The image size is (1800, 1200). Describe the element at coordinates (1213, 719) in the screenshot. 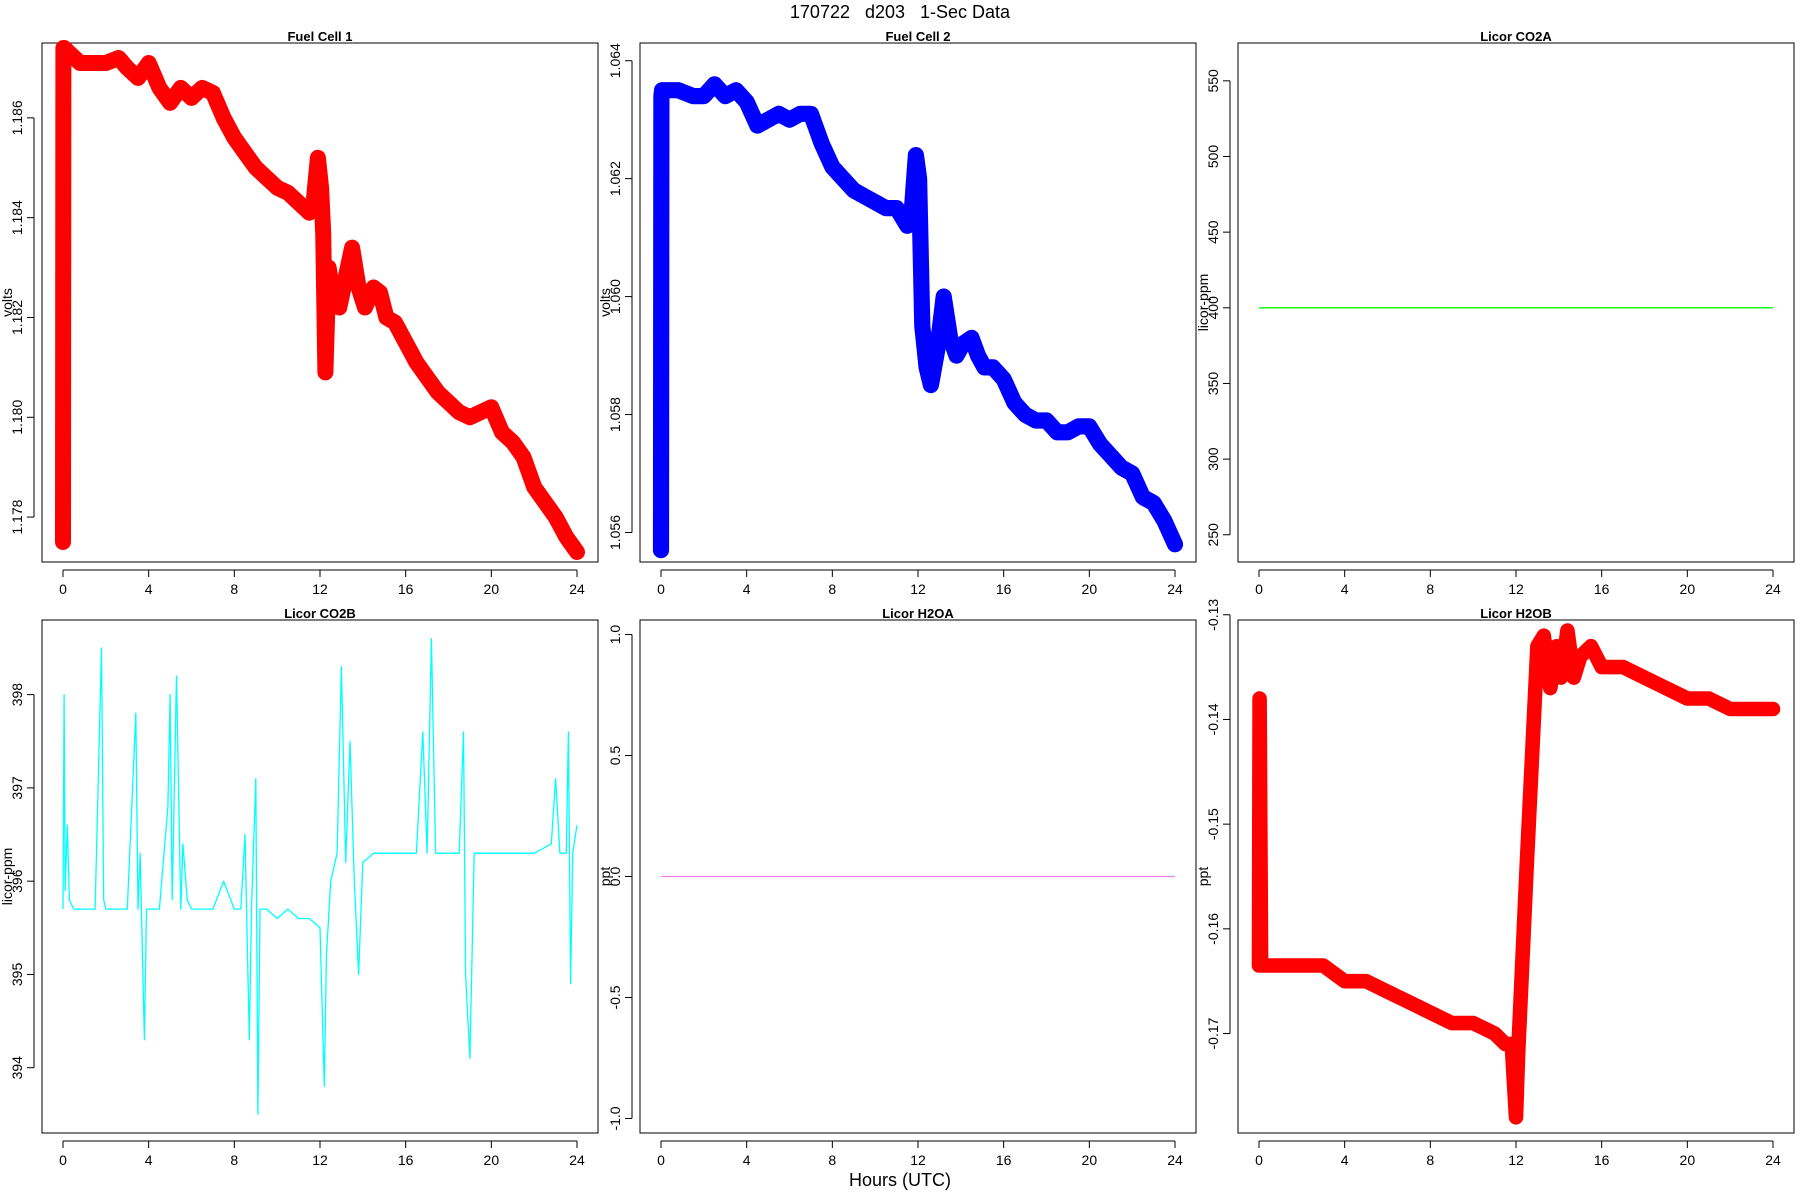

I see `y-tick-label: -0.14` at that location.